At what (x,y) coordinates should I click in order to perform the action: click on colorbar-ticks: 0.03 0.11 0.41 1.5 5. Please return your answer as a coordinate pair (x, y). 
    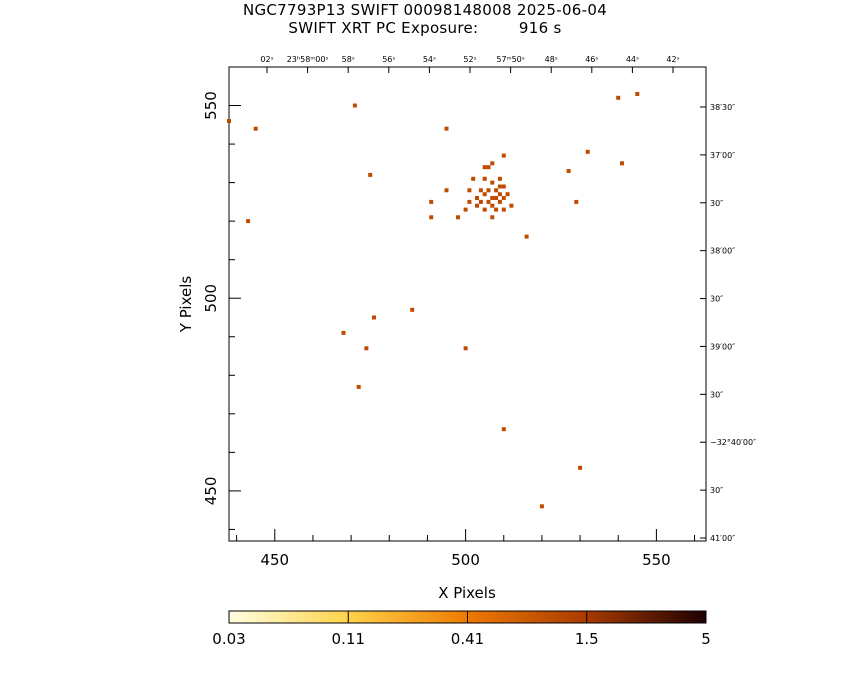
    Looking at the image, I should click on (461, 629).